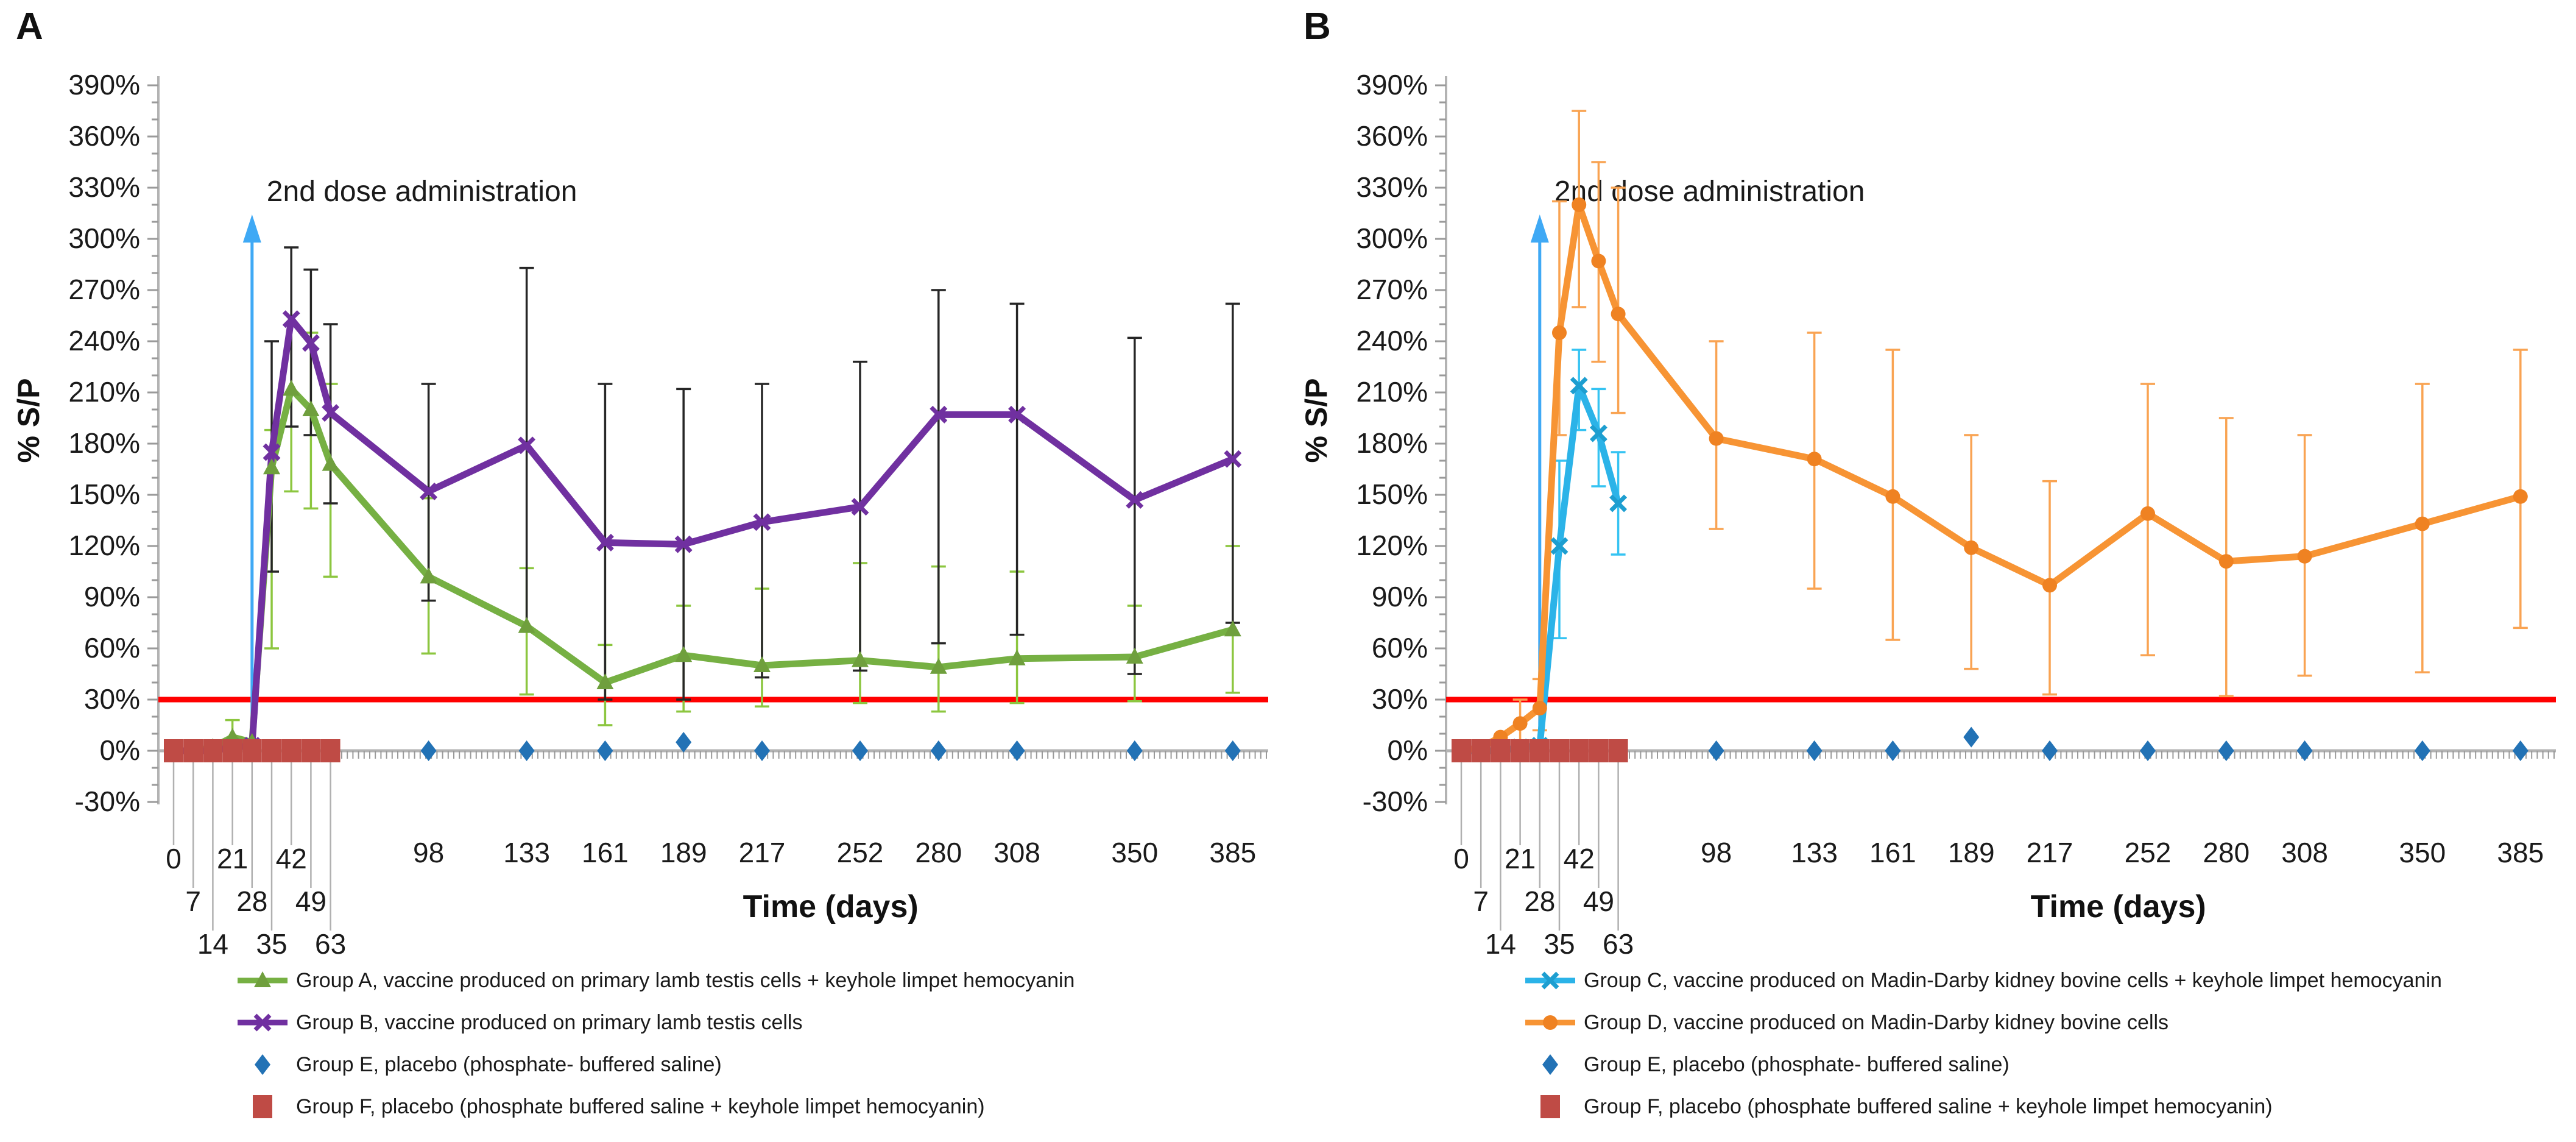 The height and width of the screenshot is (1142, 2576). I want to click on x-axis-title: Time (days), so click(831, 906).